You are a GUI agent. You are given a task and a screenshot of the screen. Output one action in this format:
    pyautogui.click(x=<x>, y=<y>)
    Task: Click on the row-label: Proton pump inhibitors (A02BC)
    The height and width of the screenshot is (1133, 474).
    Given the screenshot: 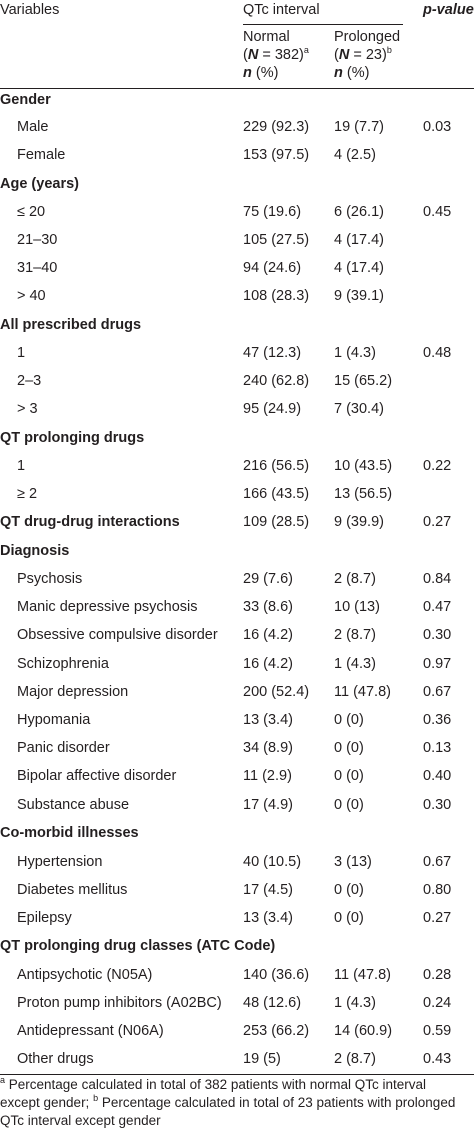 What is the action you would take?
    pyautogui.click(x=119, y=1003)
    